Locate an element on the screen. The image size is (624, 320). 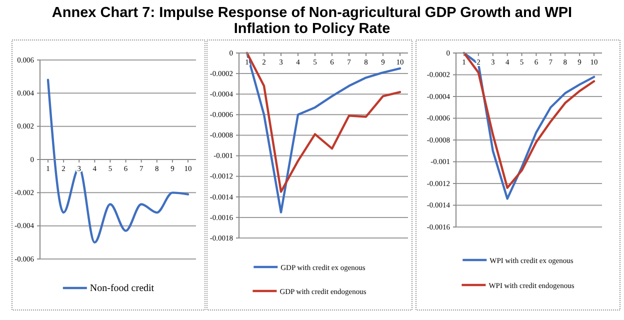
legend-label: Non-food credit is located at coordinates (122, 288).